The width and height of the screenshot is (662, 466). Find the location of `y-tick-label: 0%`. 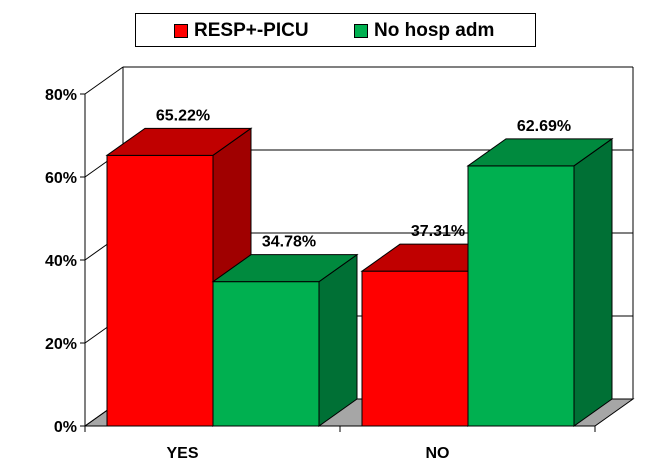

y-tick-label: 0% is located at coordinates (65, 427).